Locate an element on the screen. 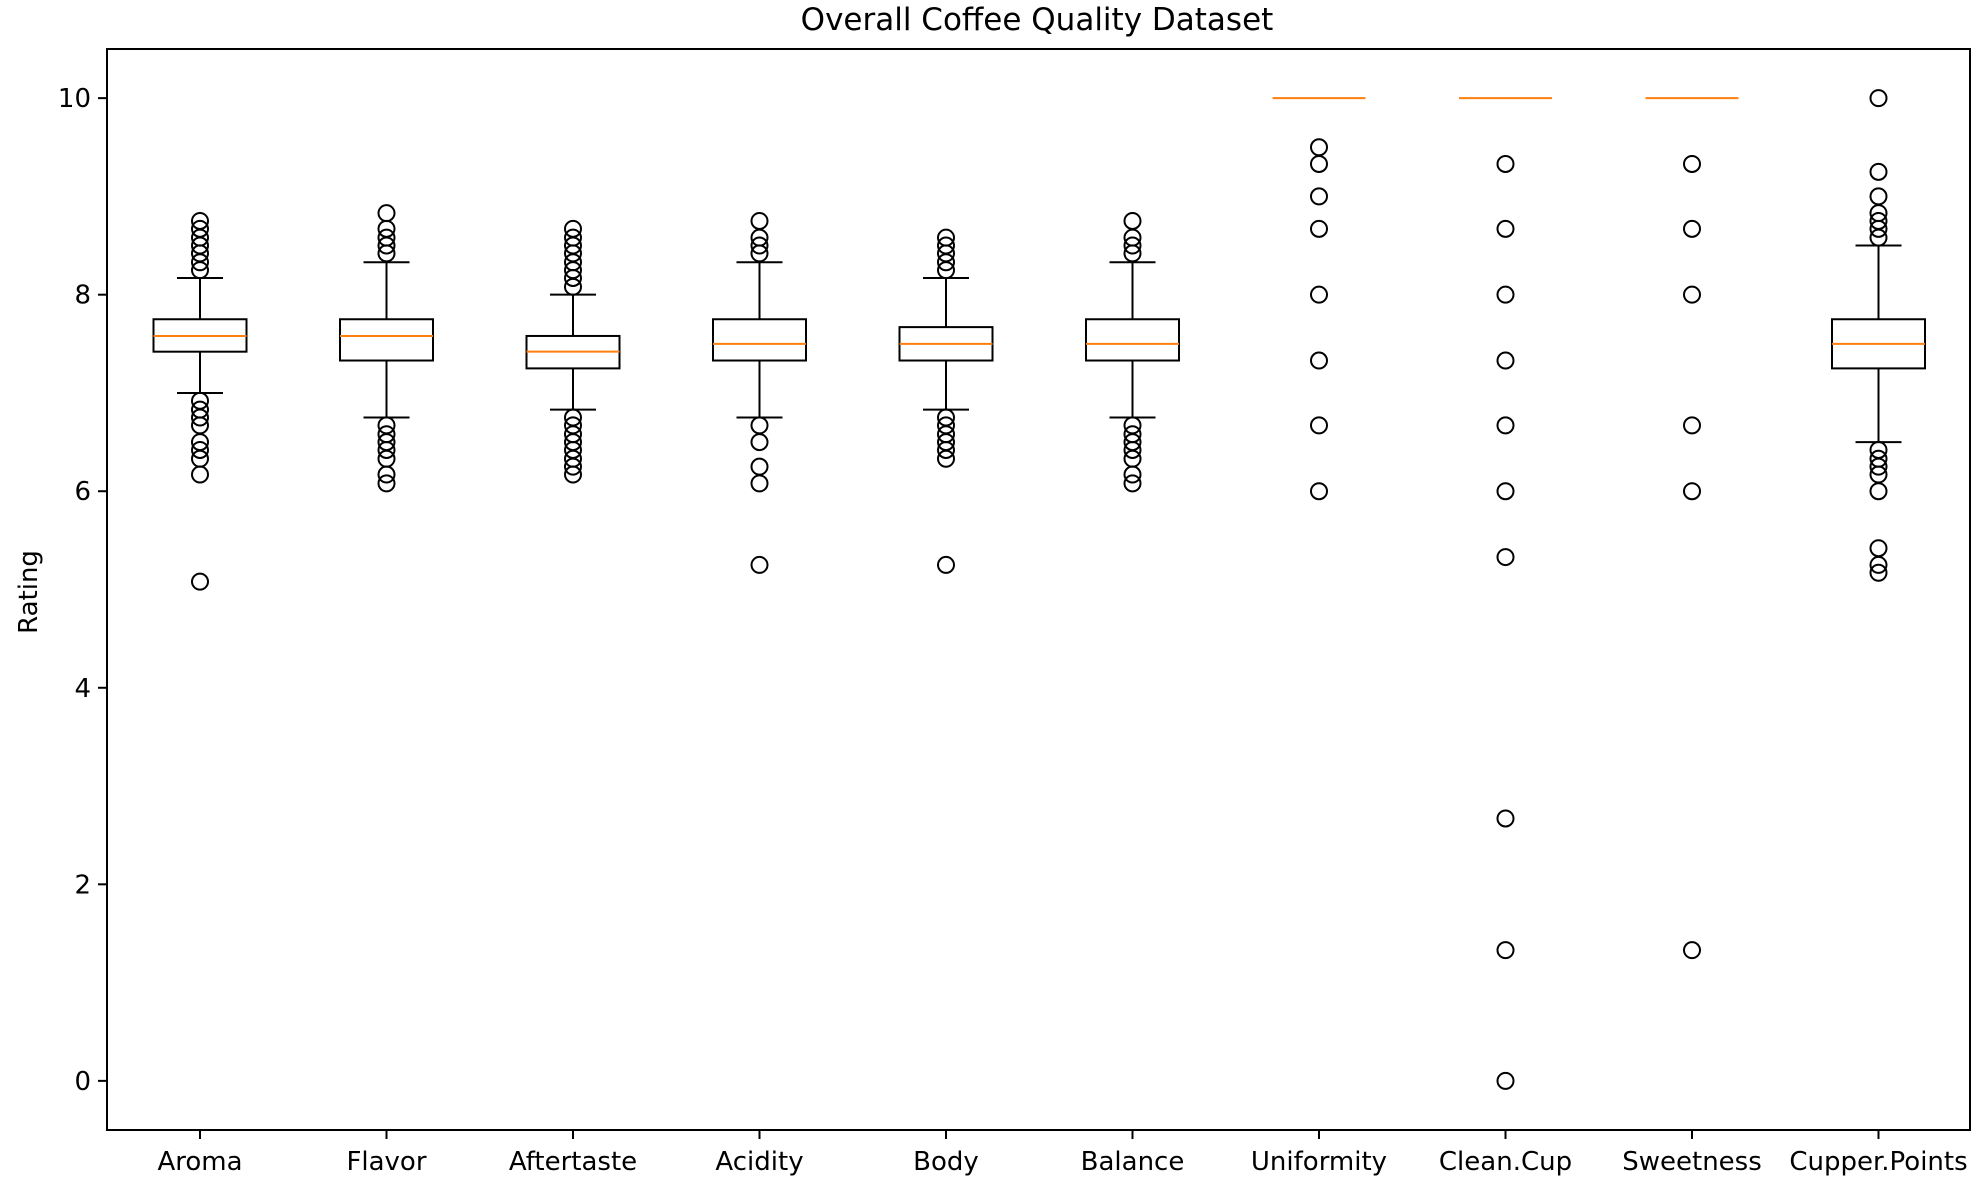 Image resolution: width=1982 pixels, height=1196 pixels. y-tick-label: 6 is located at coordinates (82, 492).